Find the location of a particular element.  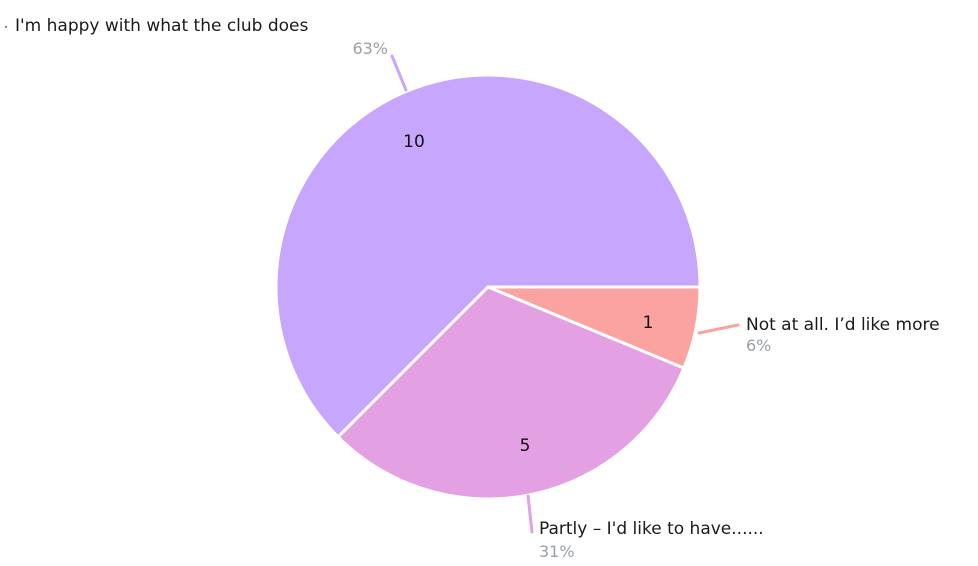

percent-label-partly: 31% is located at coordinates (557, 551).